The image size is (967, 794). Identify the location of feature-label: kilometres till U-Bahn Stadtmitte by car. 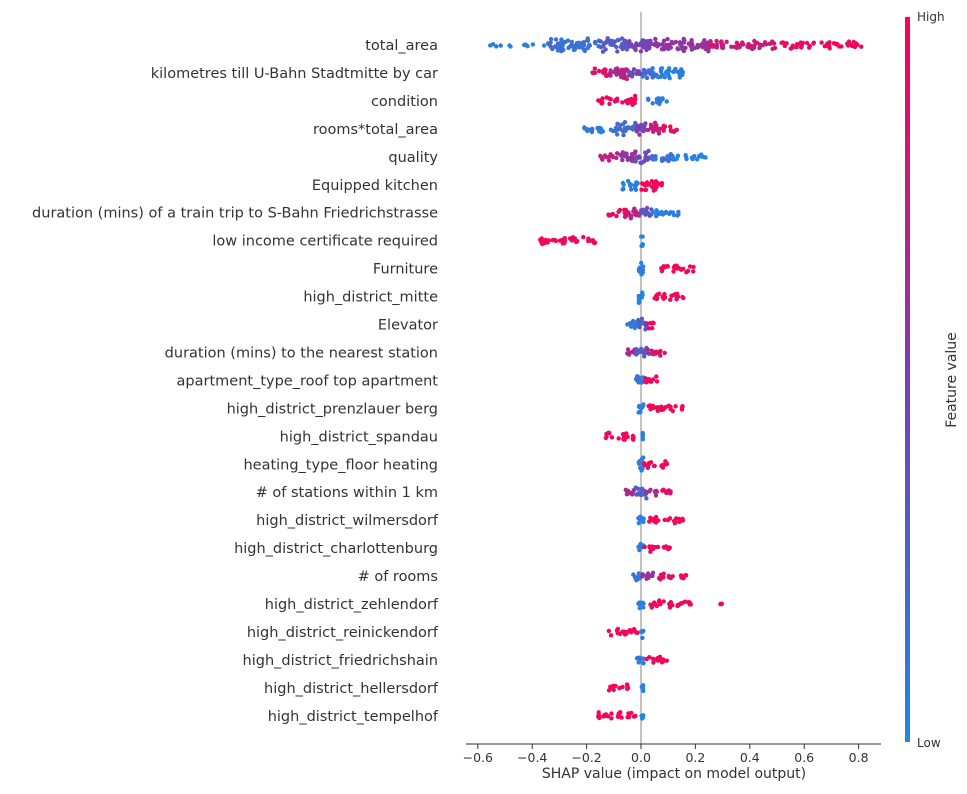
(294, 74).